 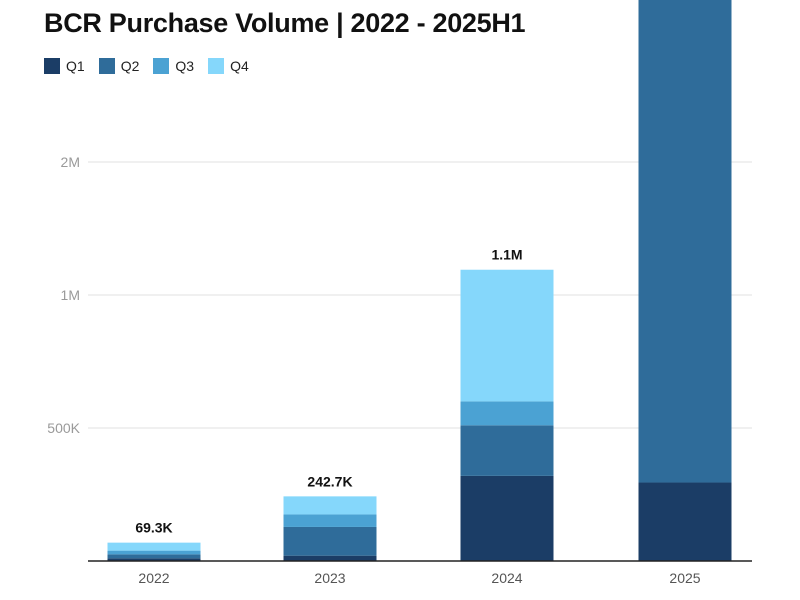 I want to click on y-tick-label: 2M, so click(x=70, y=162).